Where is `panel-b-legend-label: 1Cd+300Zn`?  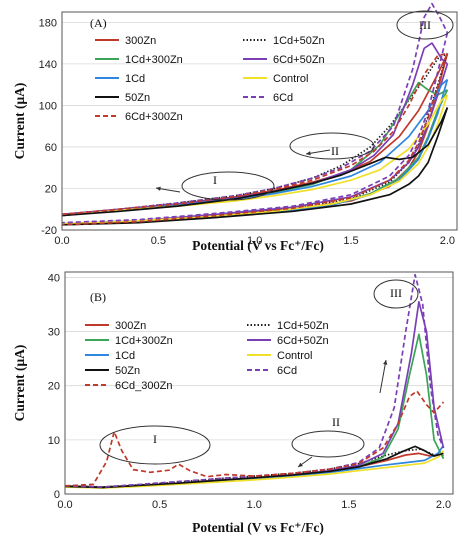
panel-b-legend-label: 1Cd+300Zn is located at coordinates (144, 341).